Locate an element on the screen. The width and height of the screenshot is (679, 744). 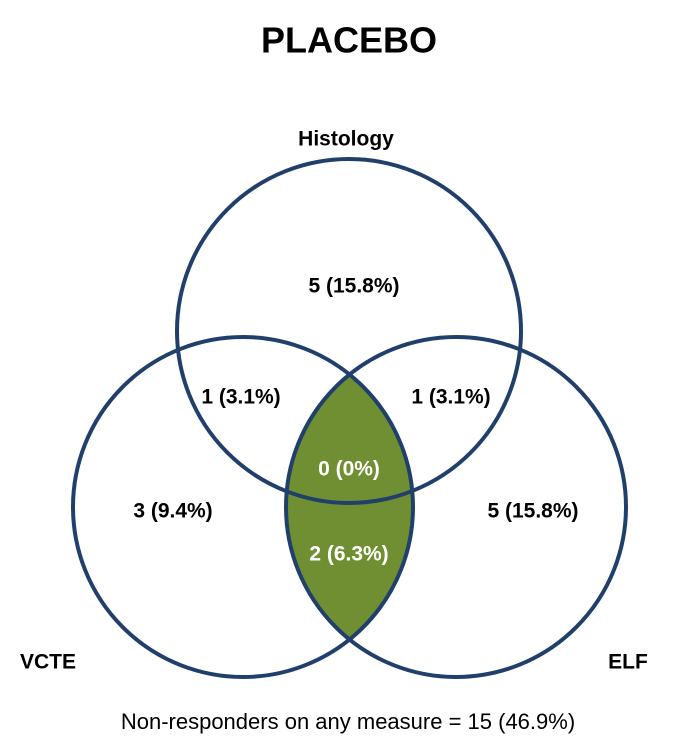
set-label: VCTE is located at coordinates (48, 662).